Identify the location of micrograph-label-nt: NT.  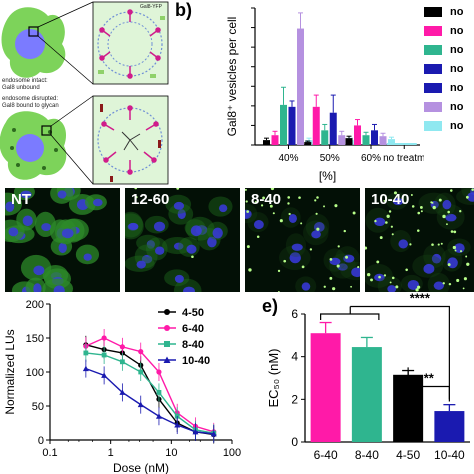
(21, 199).